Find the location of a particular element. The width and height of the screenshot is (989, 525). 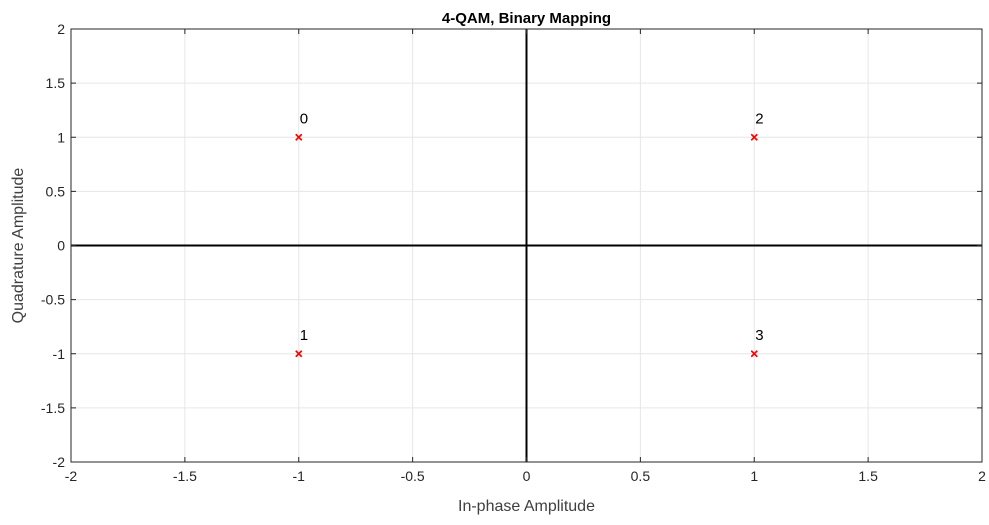

y-tick-label: -0.5 is located at coordinates (53, 300).